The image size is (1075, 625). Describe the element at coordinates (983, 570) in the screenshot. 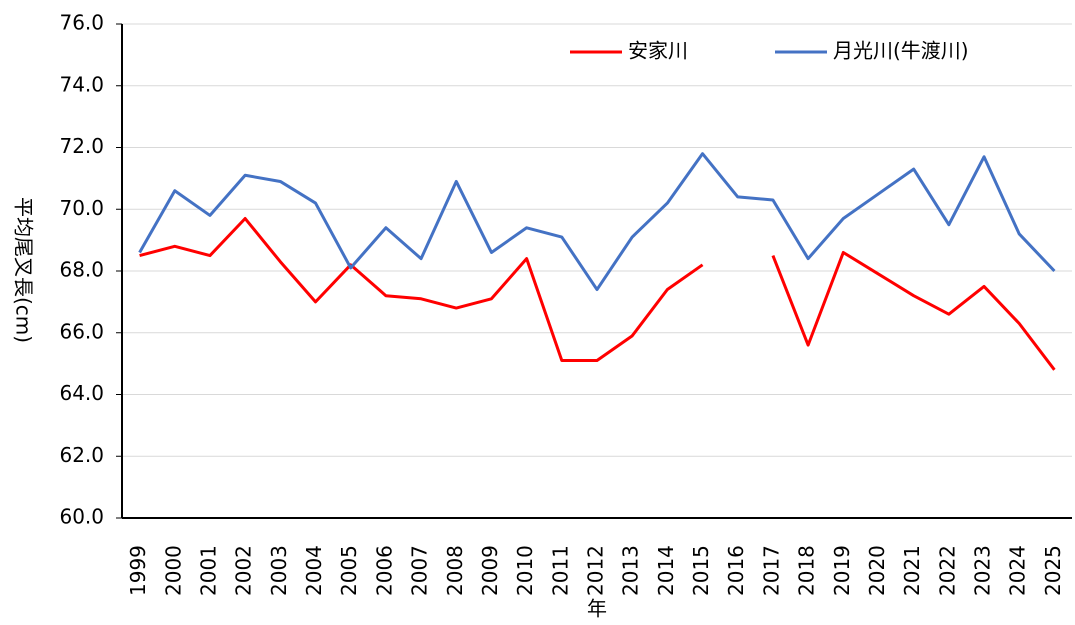

I see `x-tick-label: 2023` at that location.